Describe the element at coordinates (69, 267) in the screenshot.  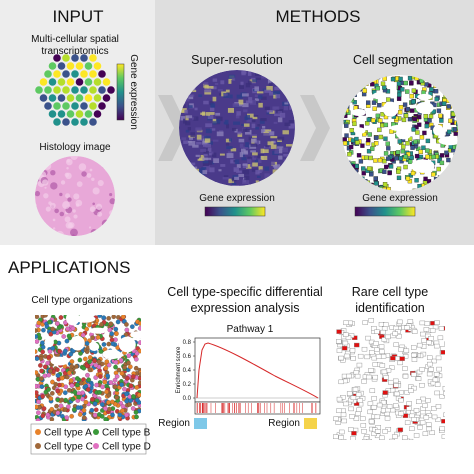
I see `applications-title: APPLICATIONS` at that location.